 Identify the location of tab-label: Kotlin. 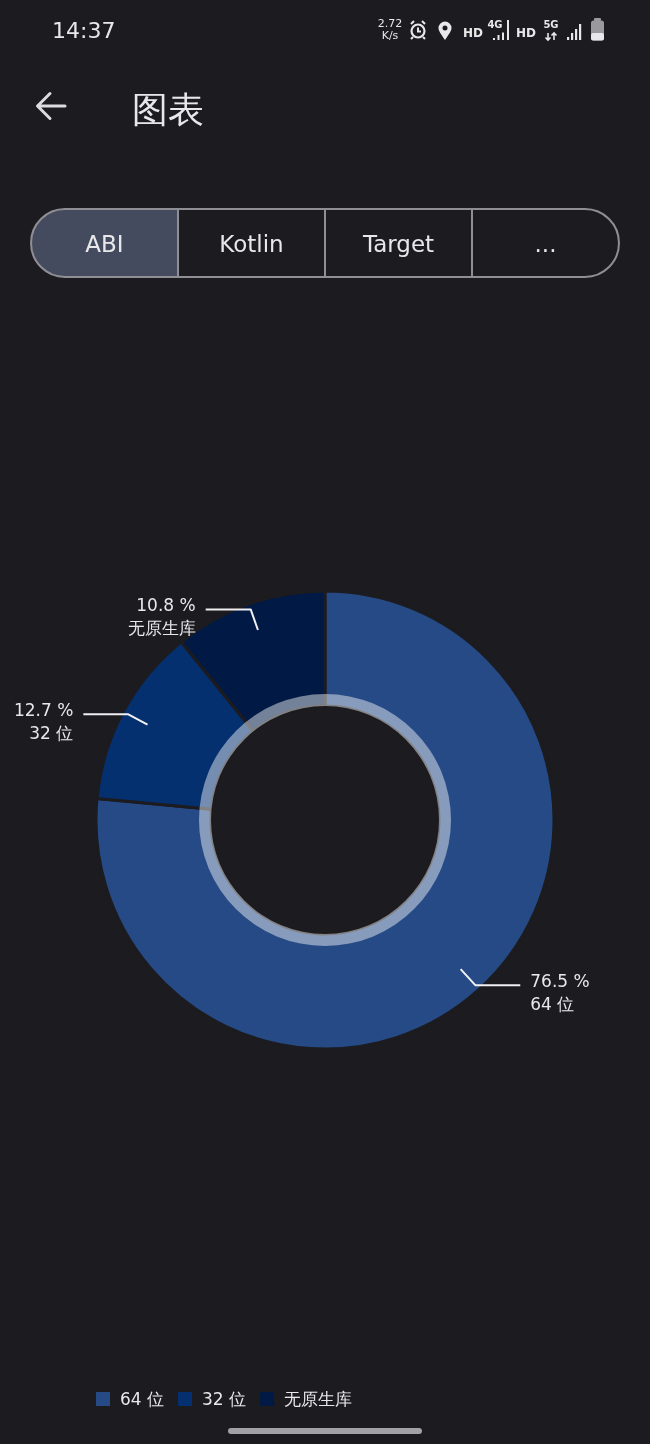
(251, 244).